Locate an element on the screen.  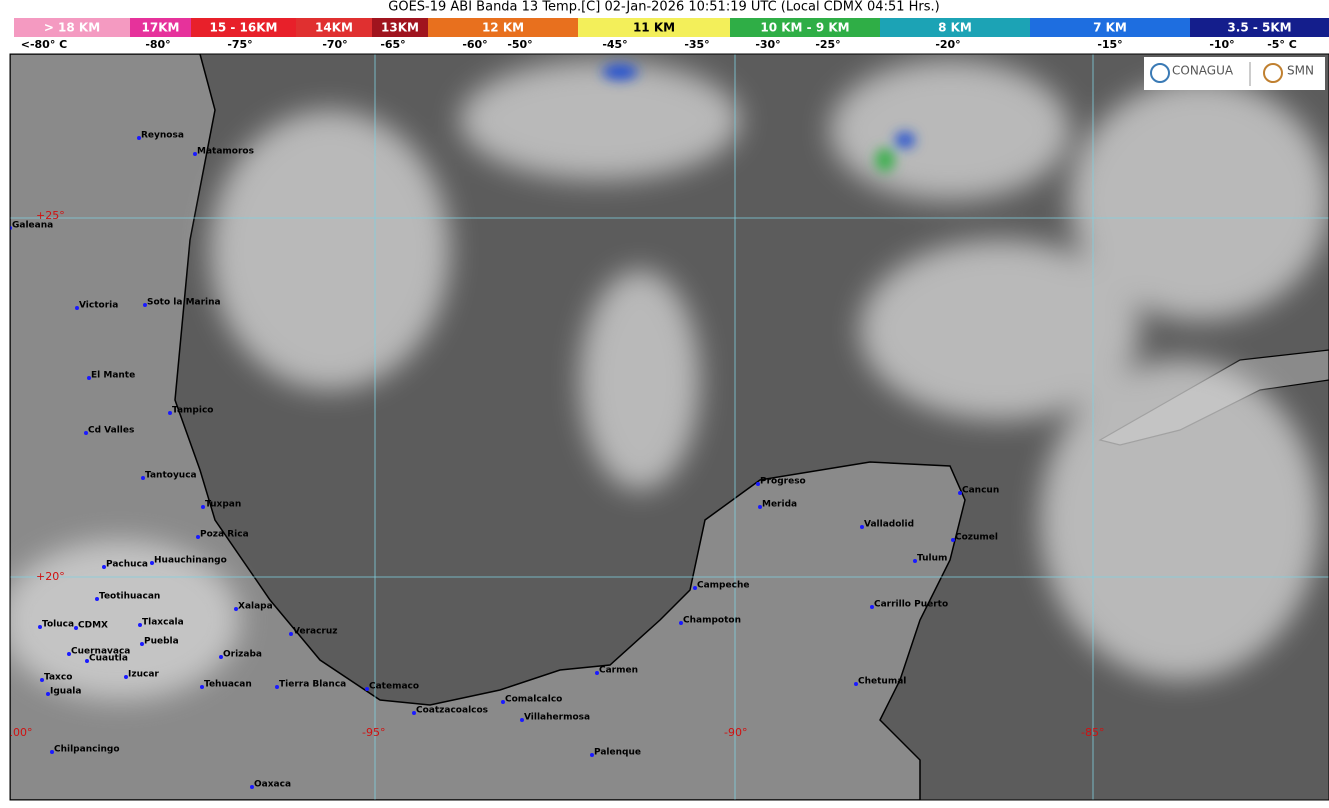
city-label: Puebla is located at coordinates (161, 642).